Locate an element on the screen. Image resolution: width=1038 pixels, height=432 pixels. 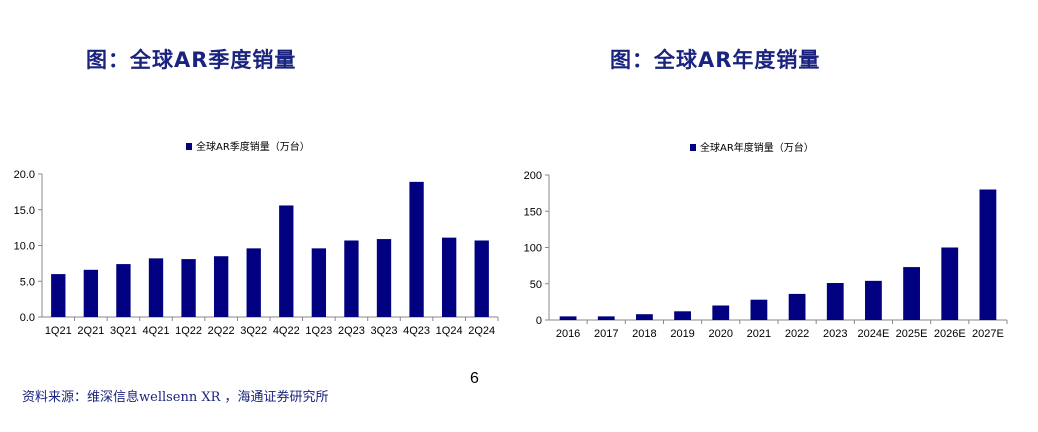
x-tick-label: 4Q23 is located at coordinates (416, 331).